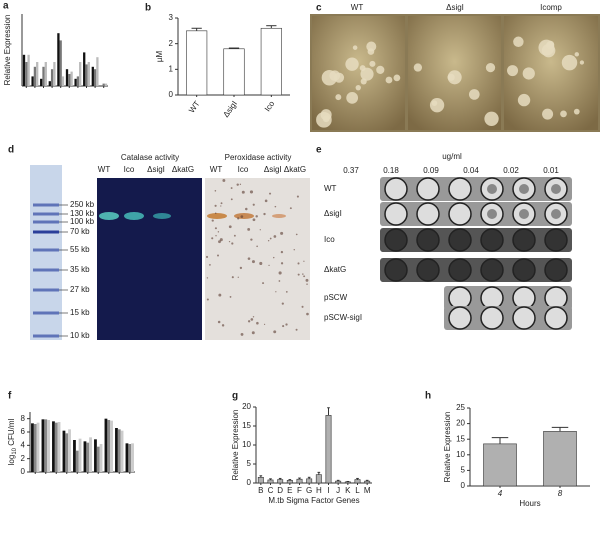 The image size is (600, 537). I want to click on speckle, so click(257, 257).